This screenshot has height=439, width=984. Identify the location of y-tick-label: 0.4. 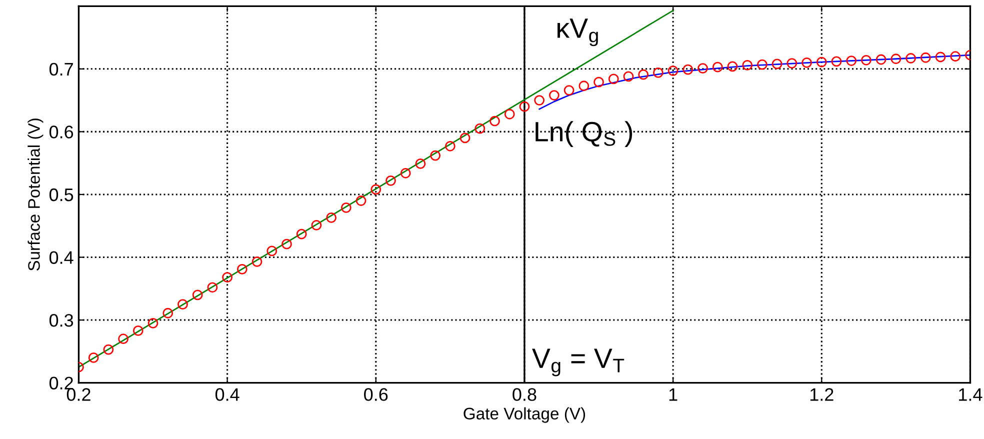
(61, 257).